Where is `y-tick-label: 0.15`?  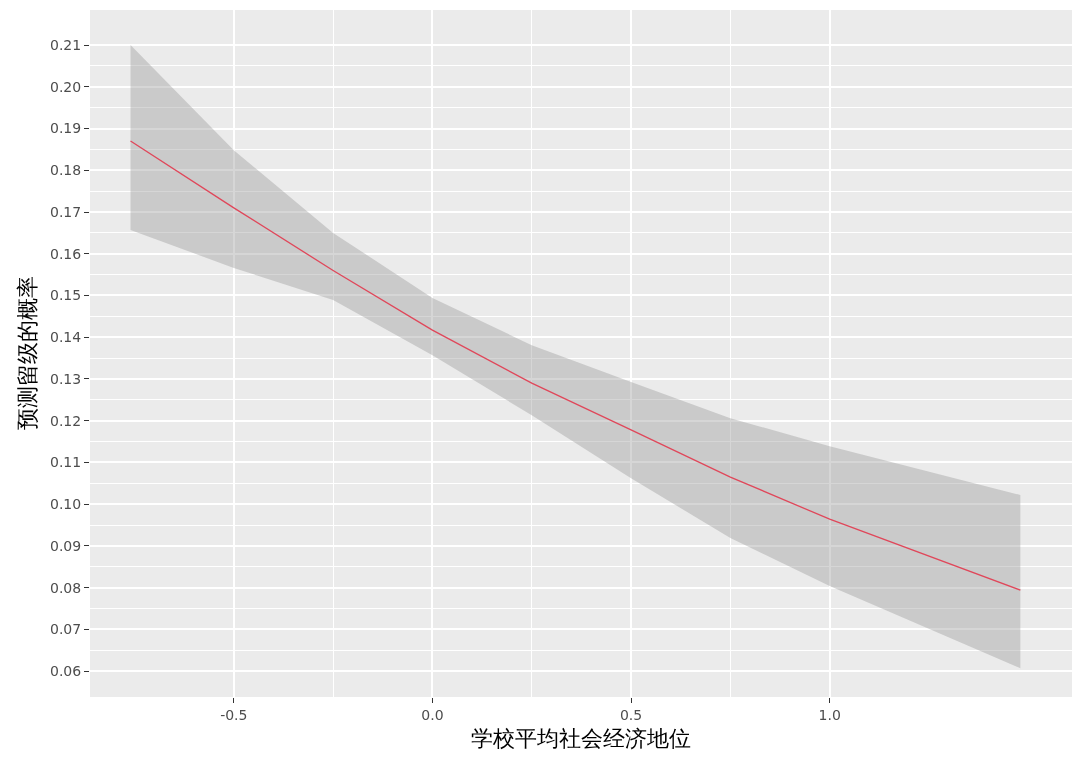 y-tick-label: 0.15 is located at coordinates (66, 295).